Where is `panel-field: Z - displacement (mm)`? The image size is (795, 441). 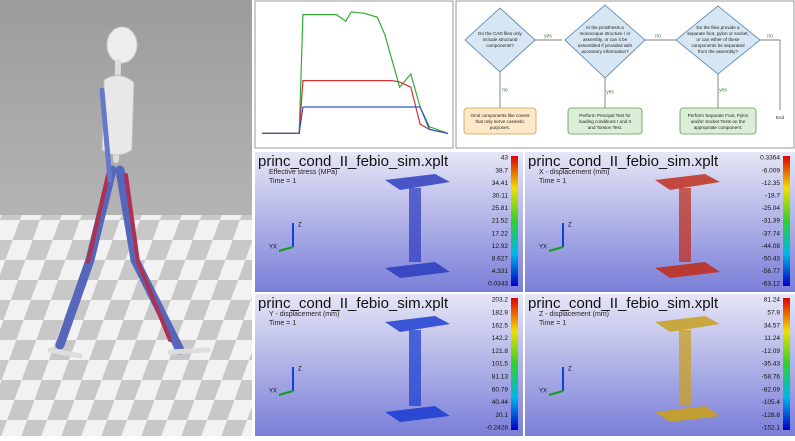 panel-field: Z - displacement (mm) is located at coordinates (574, 314).